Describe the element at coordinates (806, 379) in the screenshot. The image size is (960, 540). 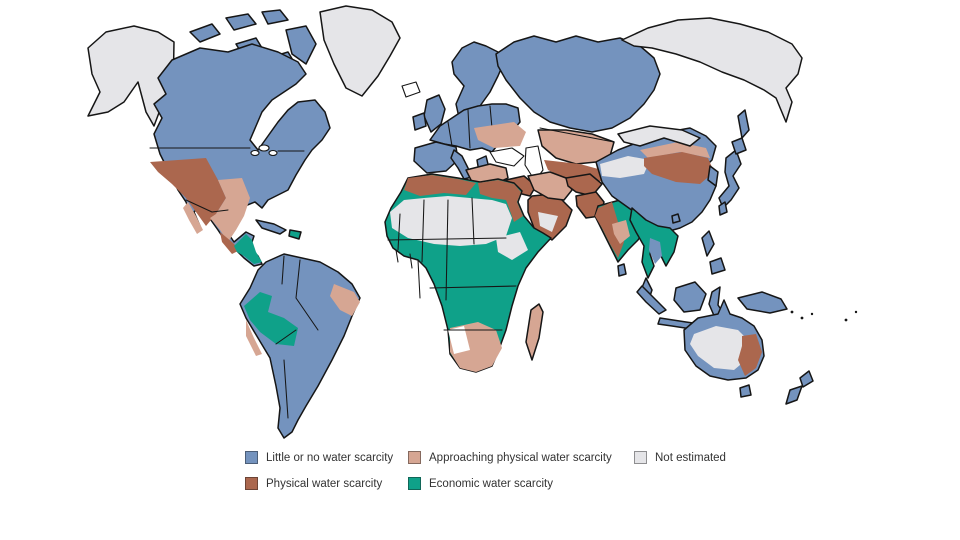
I see `region-new-zealand-north` at that location.